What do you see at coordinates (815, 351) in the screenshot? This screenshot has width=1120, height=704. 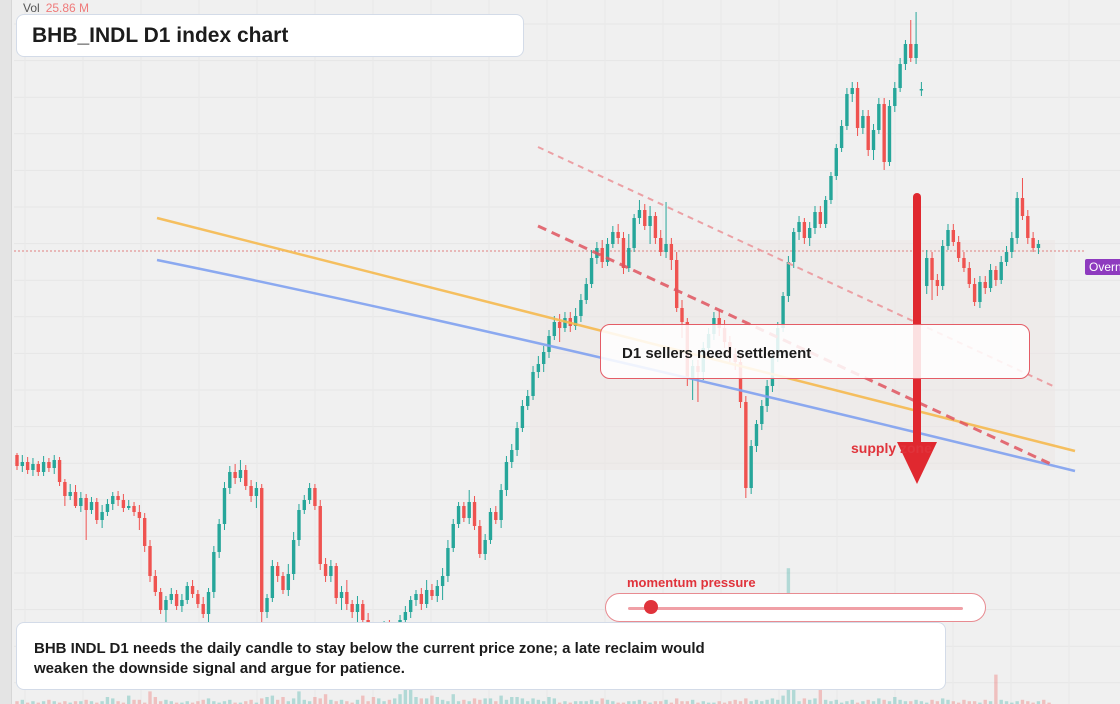 I see `settlement-callout: D1 sellers need settlement` at bounding box center [815, 351].